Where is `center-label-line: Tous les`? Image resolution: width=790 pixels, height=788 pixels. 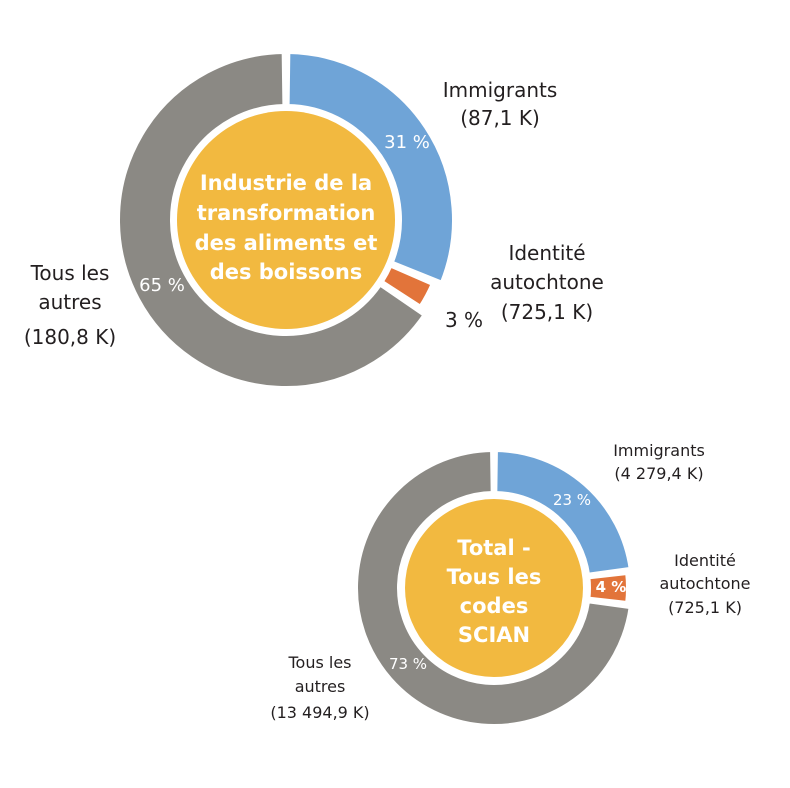 center-label-line: Tous les is located at coordinates (494, 577).